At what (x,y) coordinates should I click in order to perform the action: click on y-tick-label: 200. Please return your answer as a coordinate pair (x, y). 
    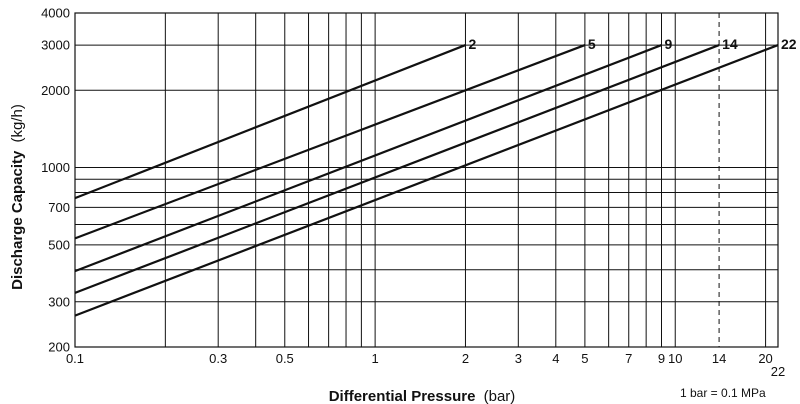
    Looking at the image, I should click on (59, 347).